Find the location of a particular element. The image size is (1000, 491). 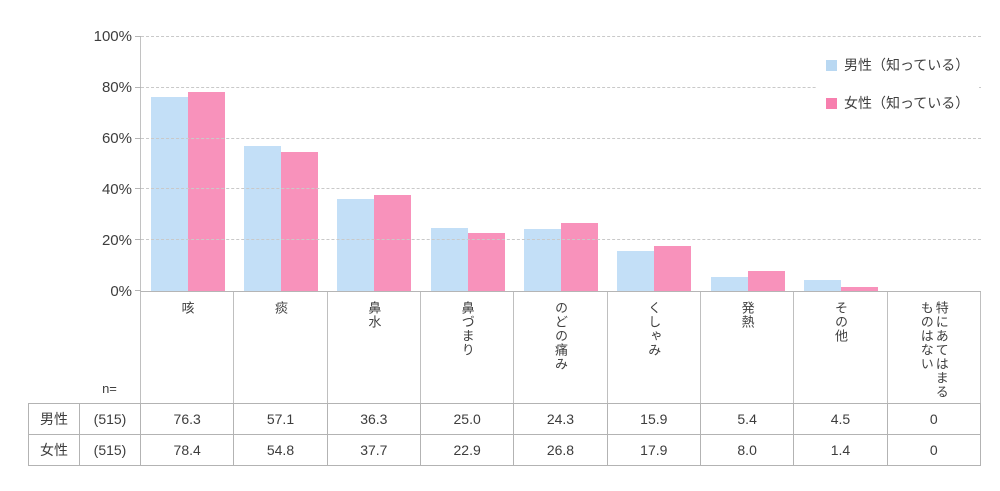

category-label: 特にあてはまる ものはない is located at coordinates (933, 350).